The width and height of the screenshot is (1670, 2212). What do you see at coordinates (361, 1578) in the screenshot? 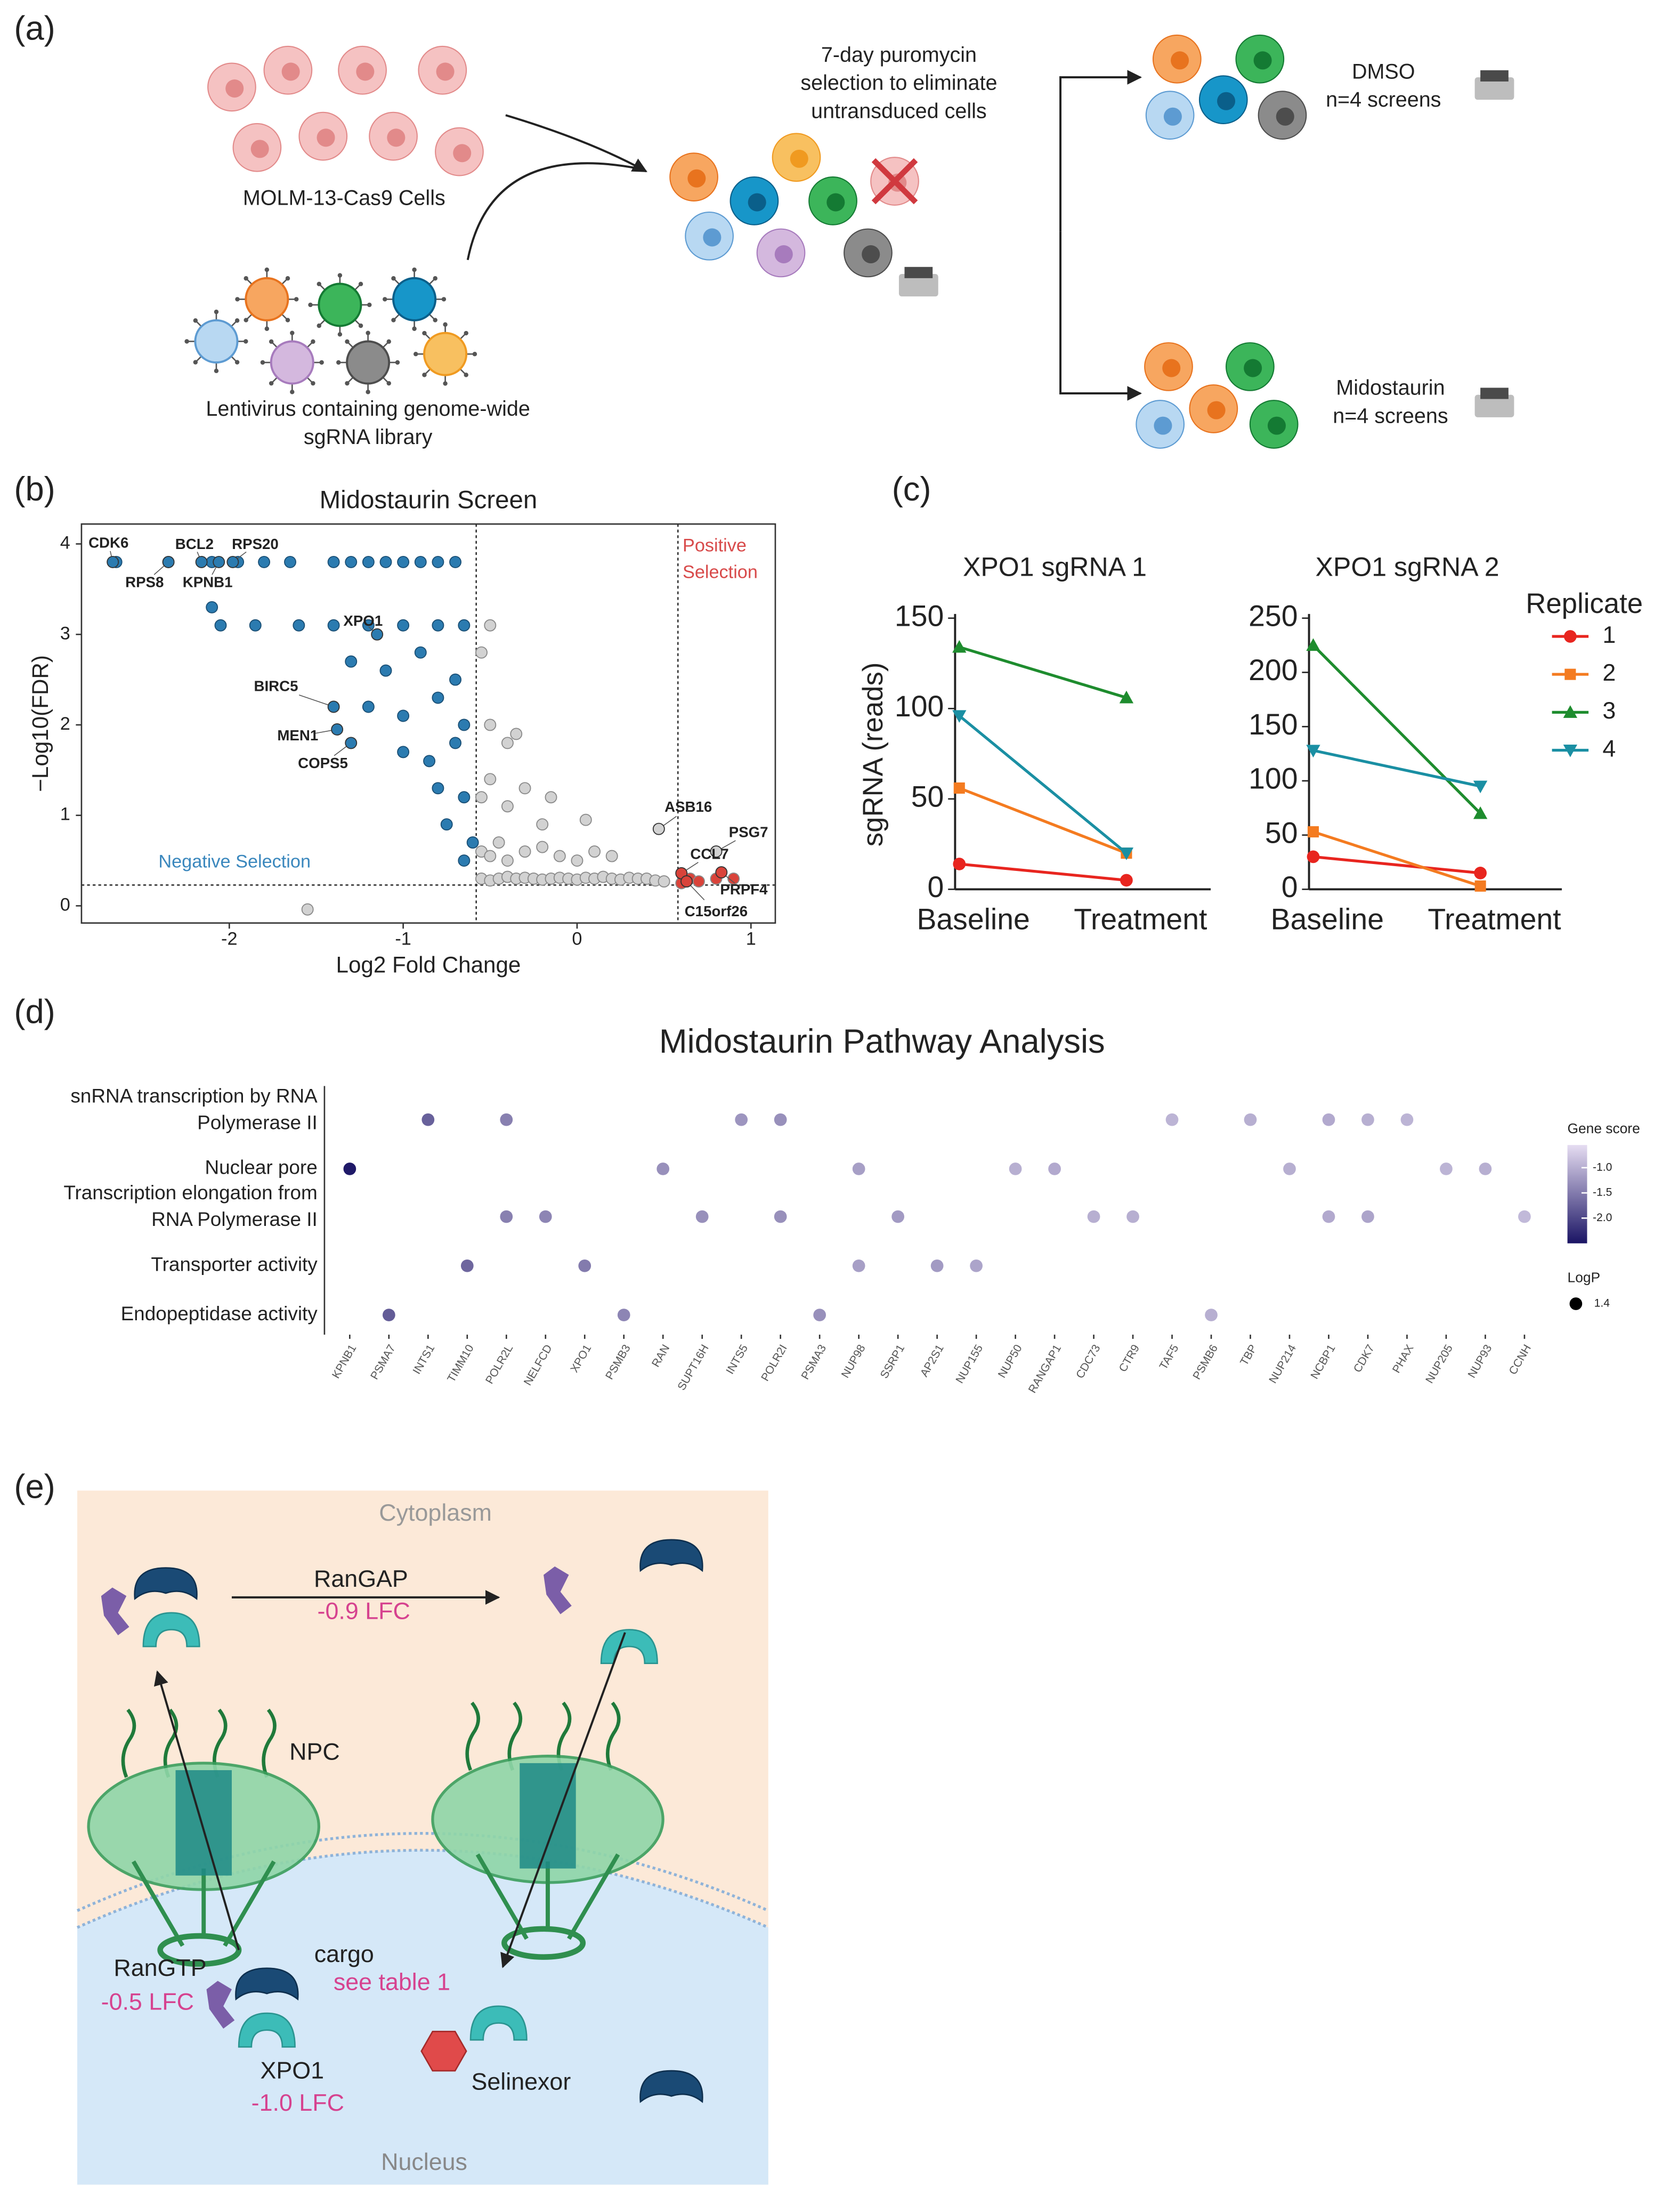
I see `label: RanGAP` at bounding box center [361, 1578].